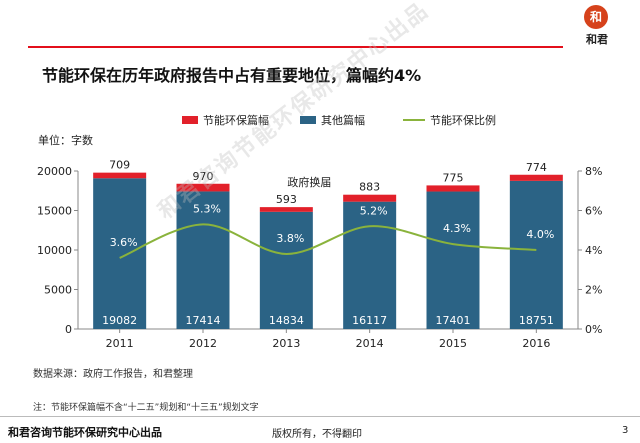  I want to click on data-label-other-2013: 14834, so click(286, 320).